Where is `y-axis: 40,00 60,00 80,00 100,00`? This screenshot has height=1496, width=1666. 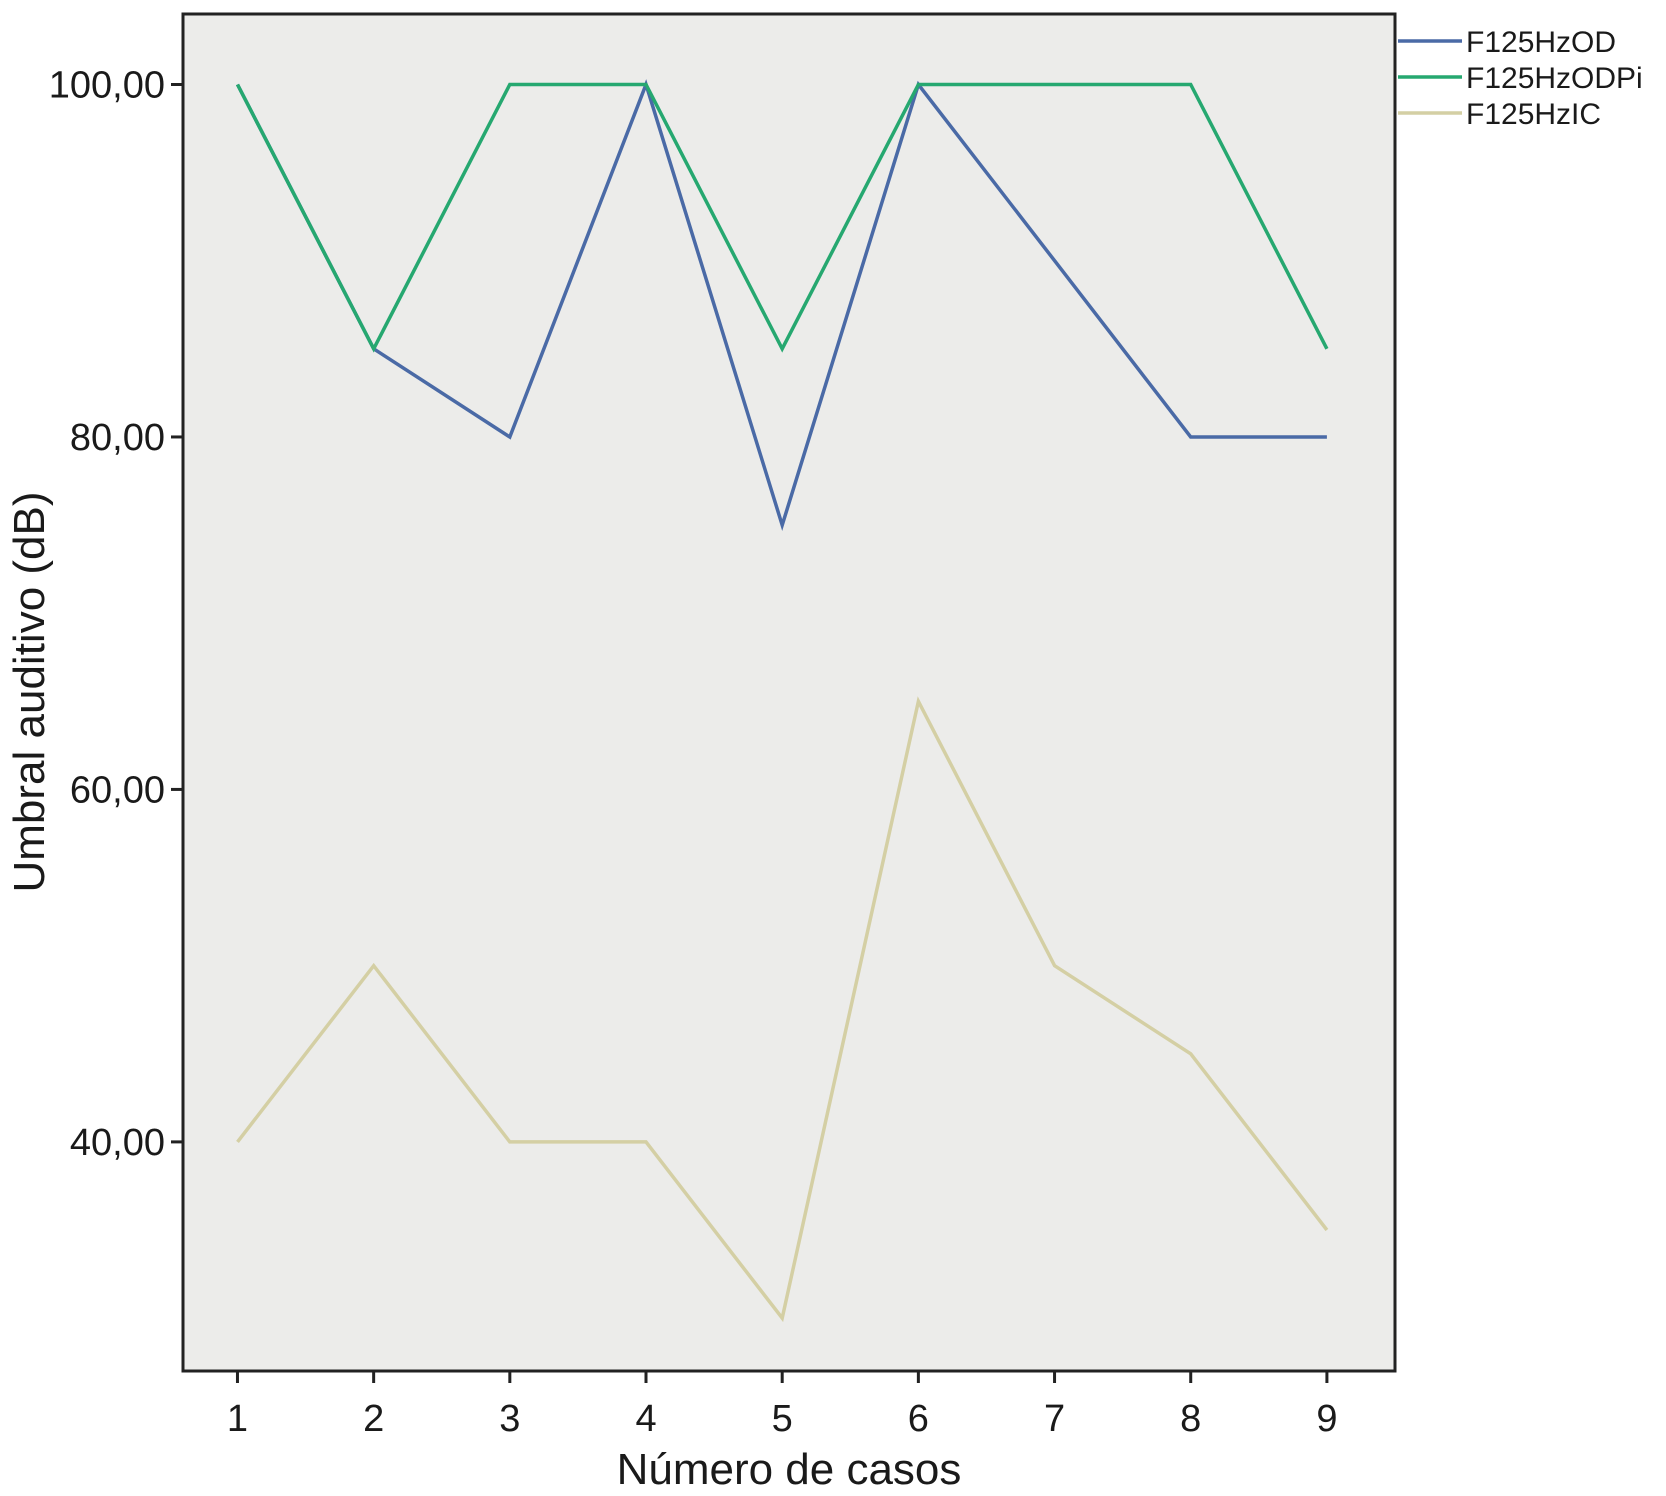
y-axis: 40,00 60,00 80,00 100,00 is located at coordinates (116, 614).